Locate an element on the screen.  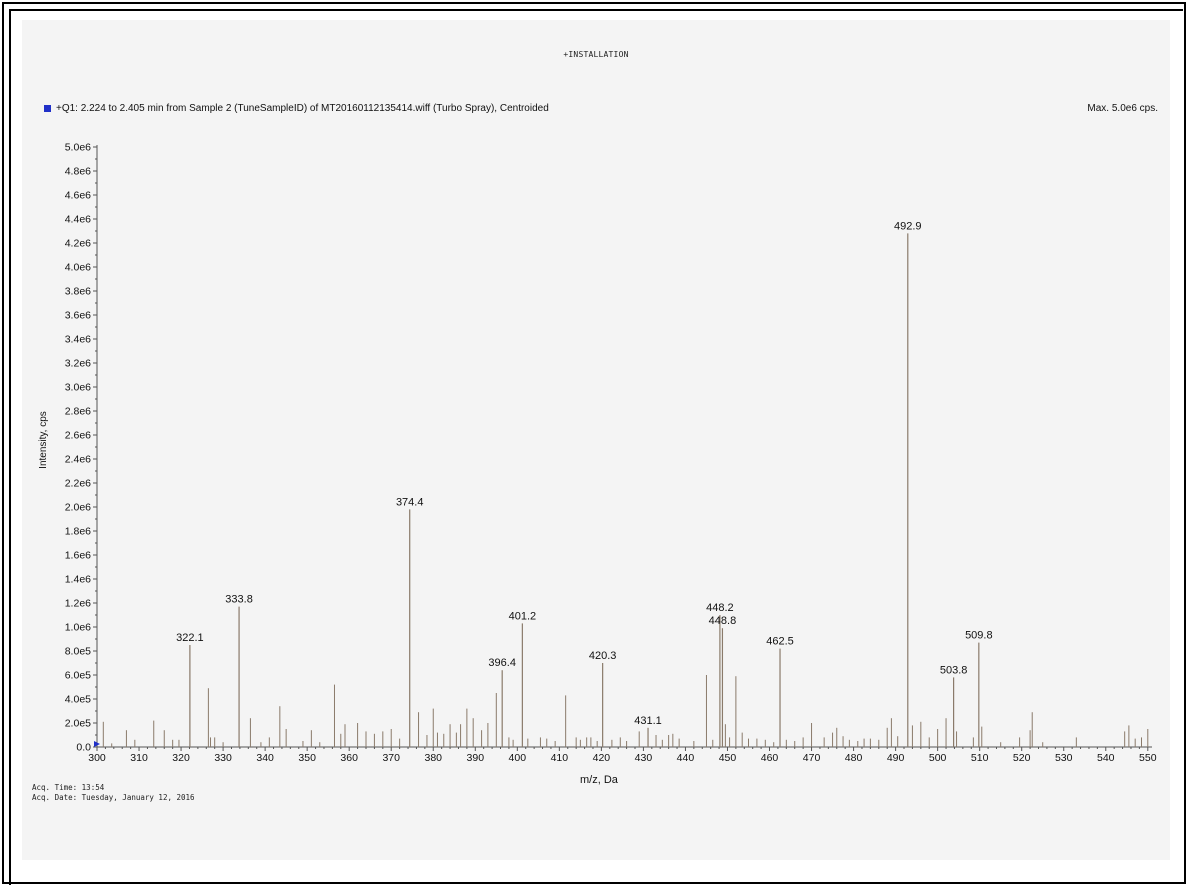
y-tick-label: 2.2e6 is located at coordinates (78, 484).